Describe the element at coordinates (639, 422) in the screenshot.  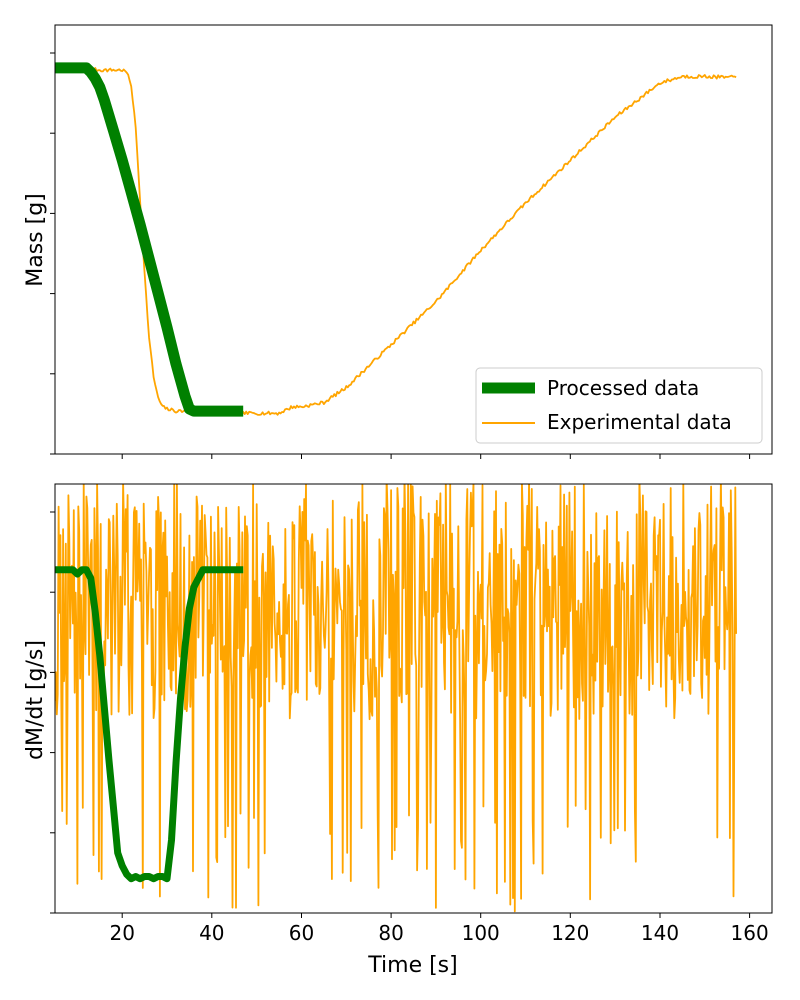
I see `legend-label-experimental: Experimental data` at that location.